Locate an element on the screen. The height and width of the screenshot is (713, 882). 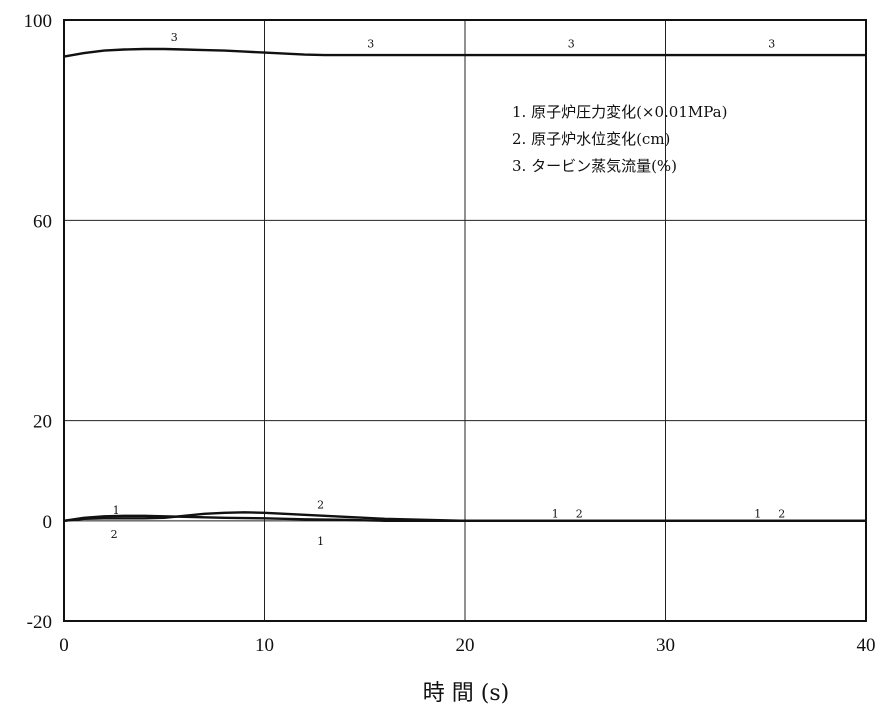
y-tick-label-0: 0 is located at coordinates (48, 522).